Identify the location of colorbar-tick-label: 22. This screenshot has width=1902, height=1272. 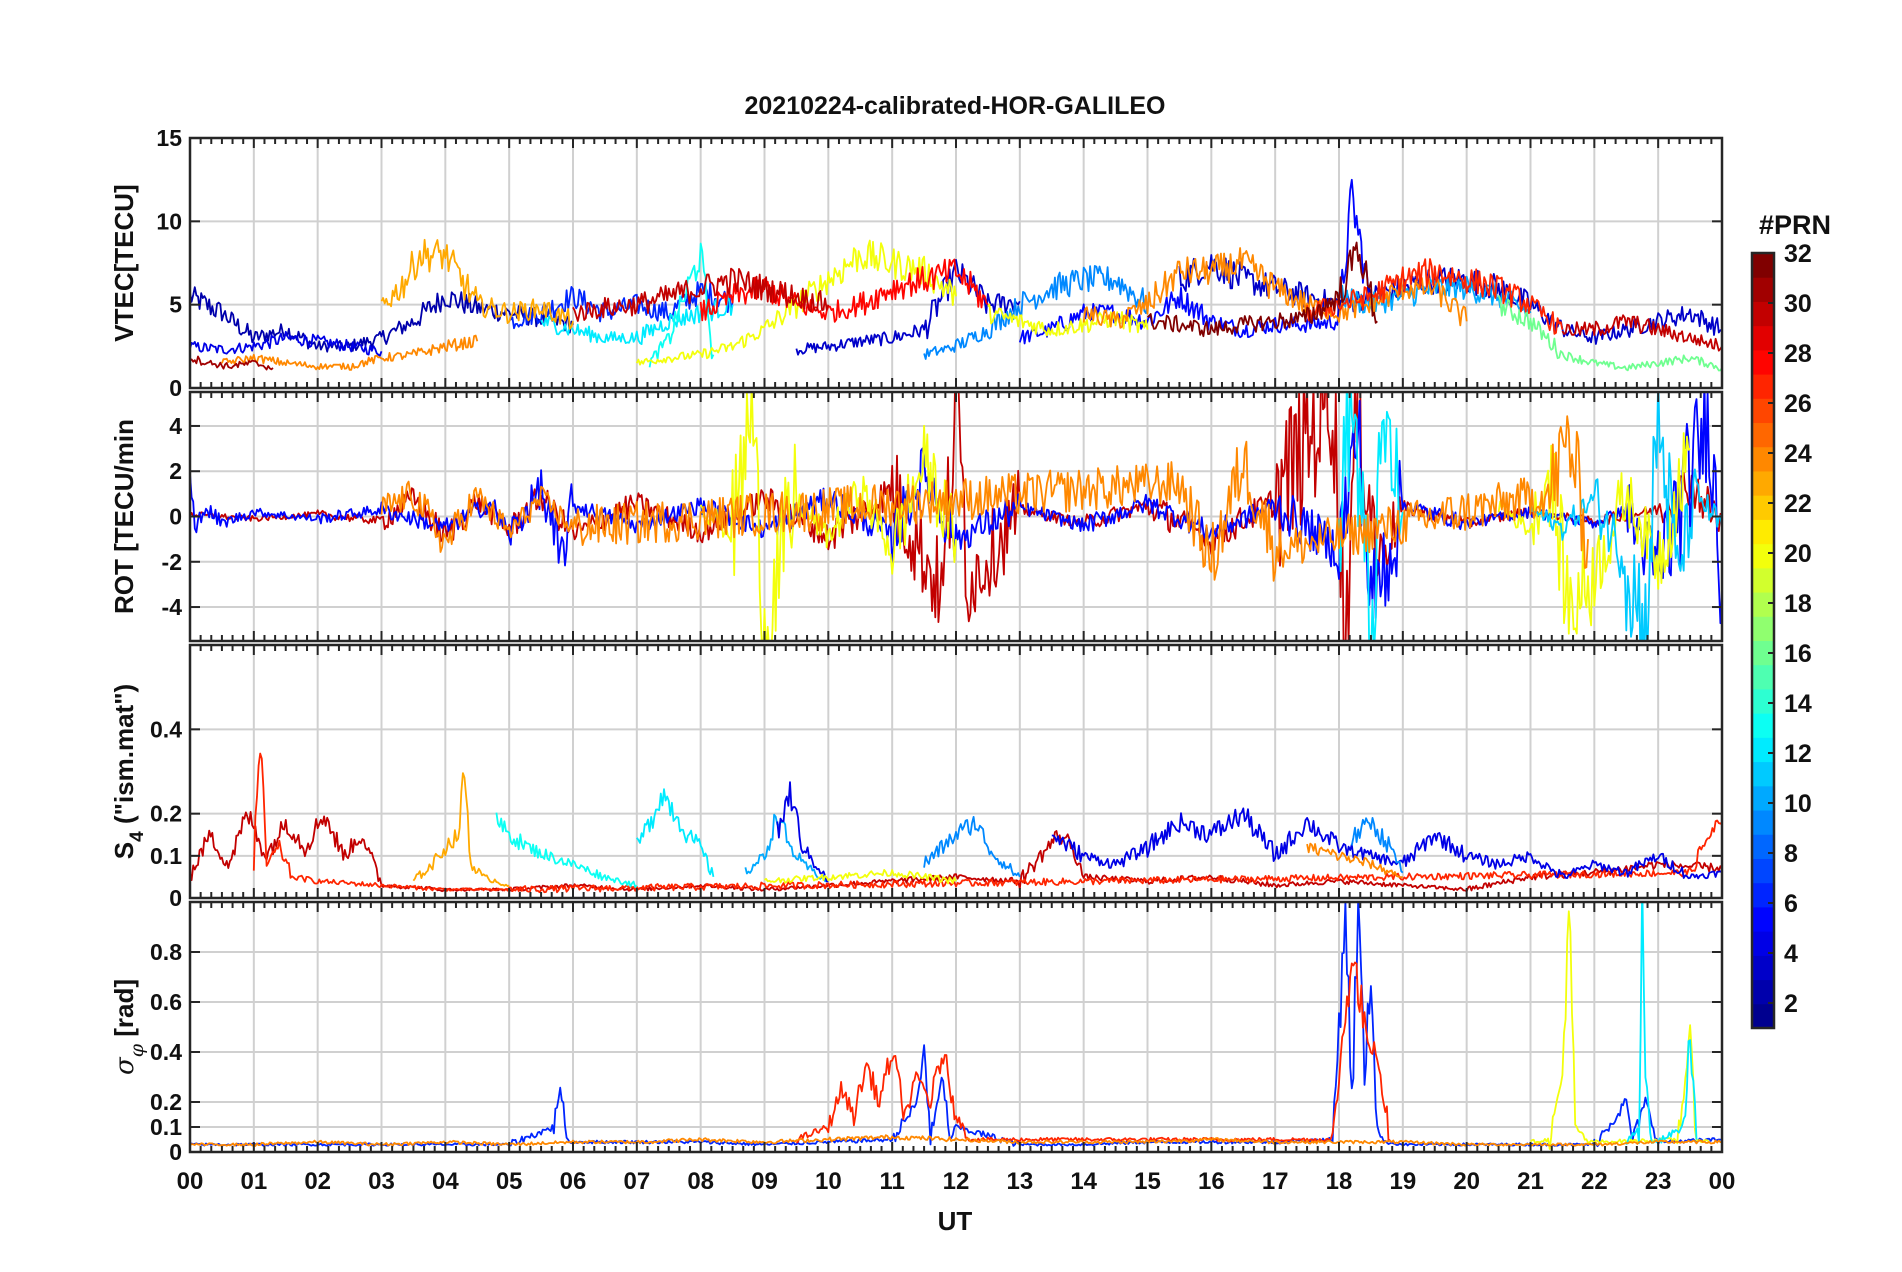
(1798, 504).